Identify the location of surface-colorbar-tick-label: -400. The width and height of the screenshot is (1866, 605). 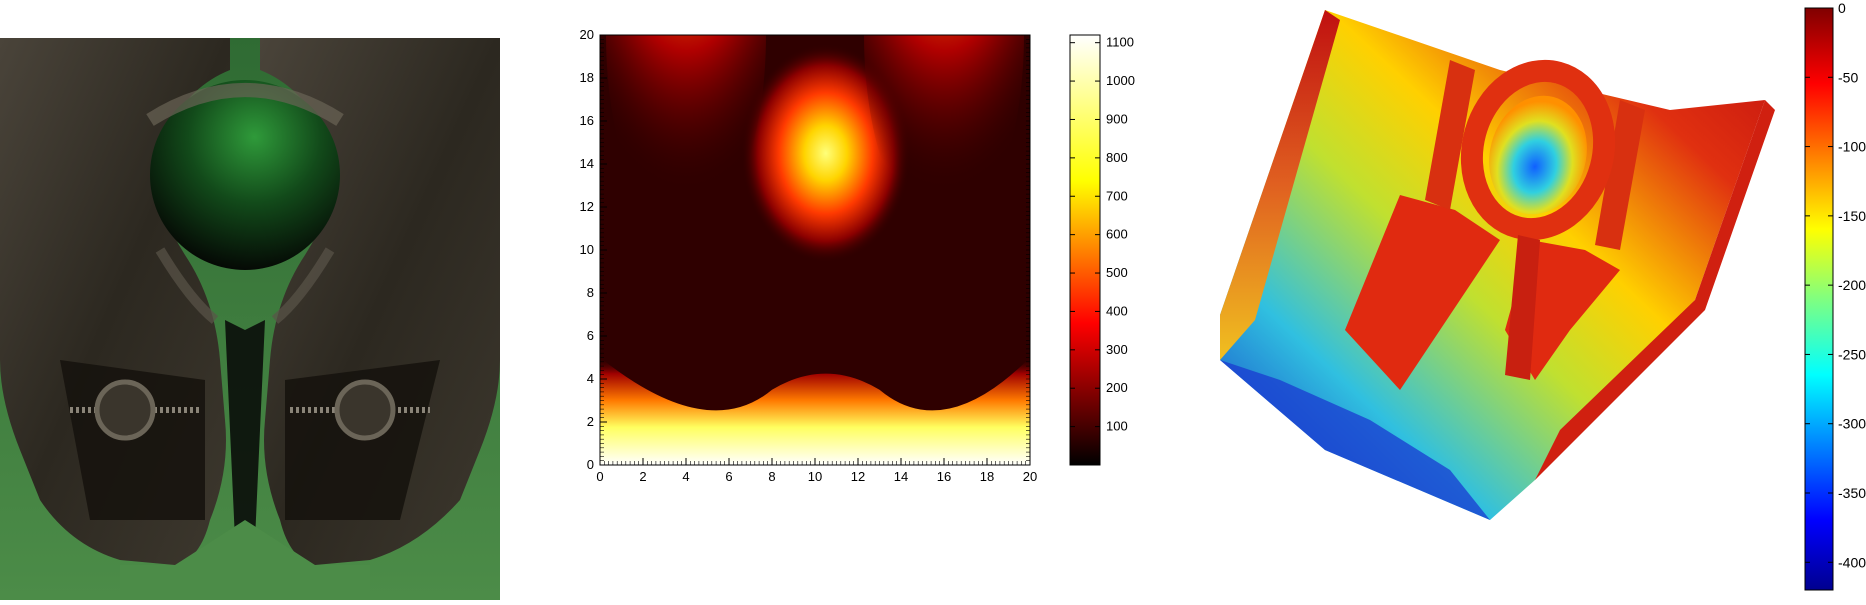
(1852, 562).